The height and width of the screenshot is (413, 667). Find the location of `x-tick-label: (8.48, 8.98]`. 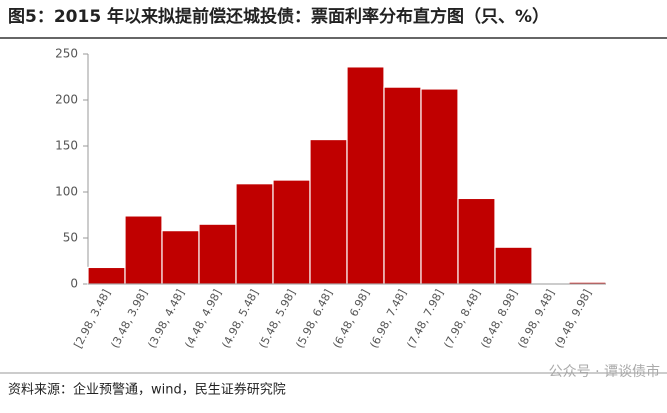

x-tick-label: (8.48, 8.98] is located at coordinates (499, 318).